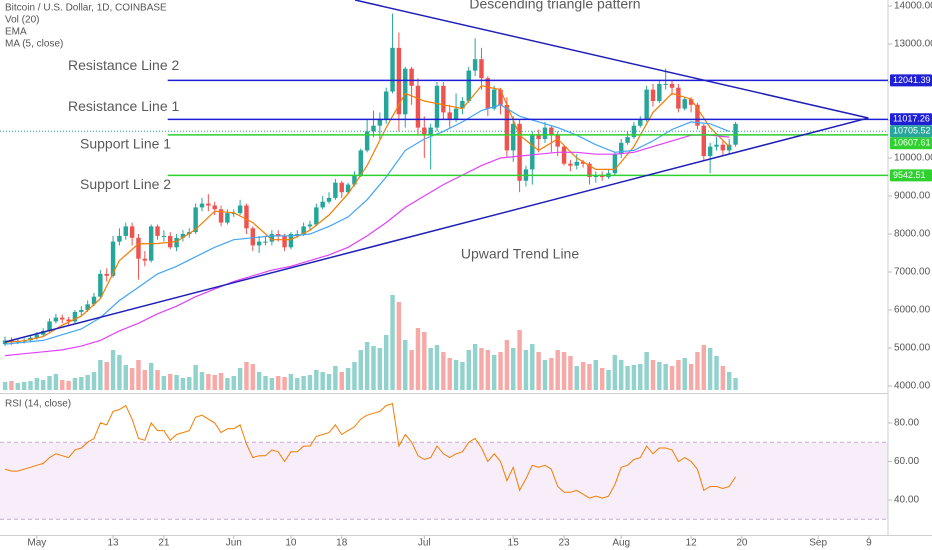 The image size is (932, 550). What do you see at coordinates (912, 143) in the screenshot?
I see `price-badge-label: 10607.61` at bounding box center [912, 143].